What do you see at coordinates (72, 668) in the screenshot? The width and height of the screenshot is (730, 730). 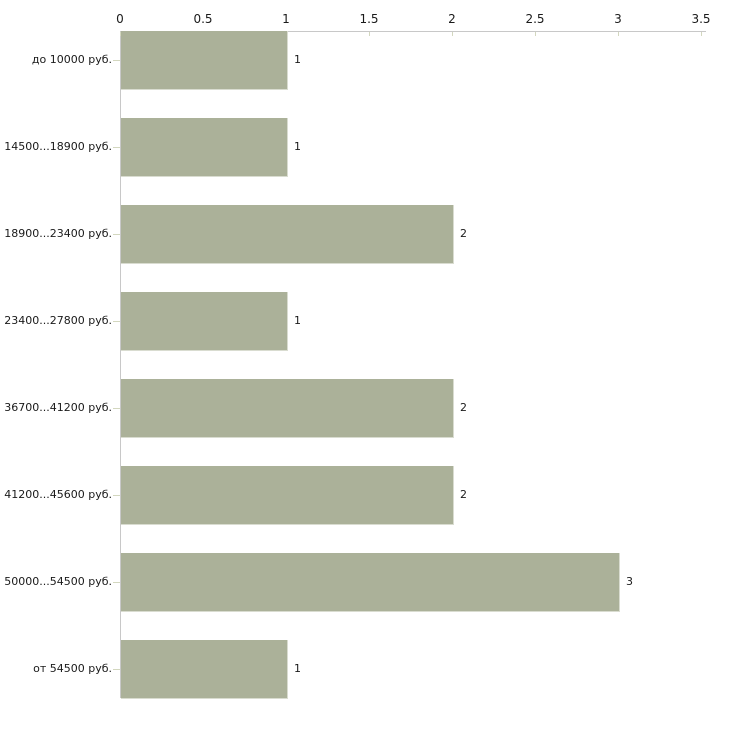 I see `category-label: от 54500 руб.` at bounding box center [72, 668].